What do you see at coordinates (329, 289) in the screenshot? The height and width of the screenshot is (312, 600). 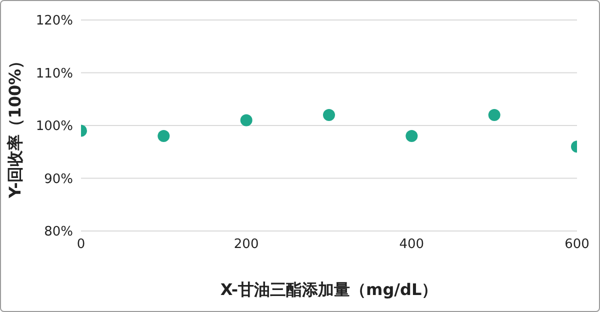 I see `x-axis-title: X-甘油三酯添加量（mg/dL）` at bounding box center [329, 289].